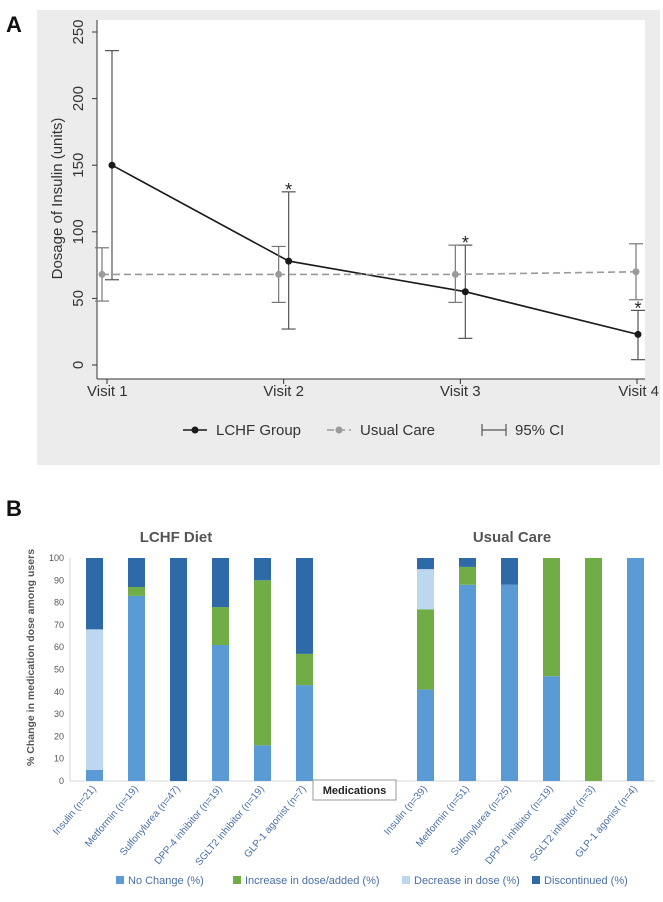 Image resolution: width=663 pixels, height=902 pixels. Describe the element at coordinates (78, 165) in the screenshot. I see `y-tick-label: 150` at that location.